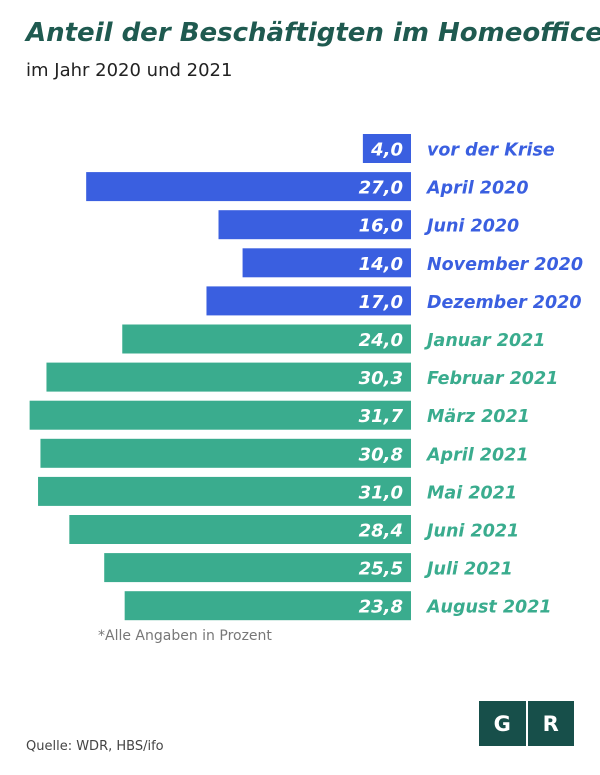  I want to click on category-label-9: Mai 2021, so click(472, 493).